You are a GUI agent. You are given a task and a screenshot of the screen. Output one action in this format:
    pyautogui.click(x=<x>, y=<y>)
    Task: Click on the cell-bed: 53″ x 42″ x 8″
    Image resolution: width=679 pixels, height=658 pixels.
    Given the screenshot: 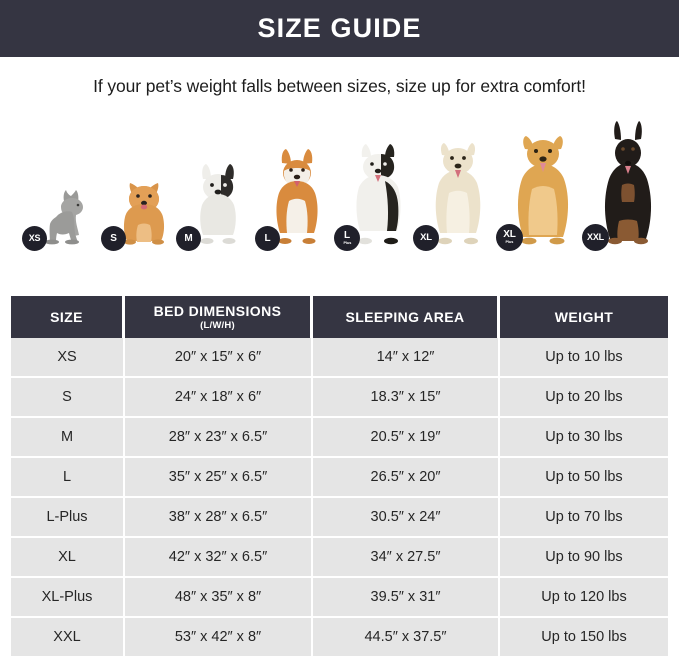 What is the action you would take?
    pyautogui.click(x=219, y=637)
    